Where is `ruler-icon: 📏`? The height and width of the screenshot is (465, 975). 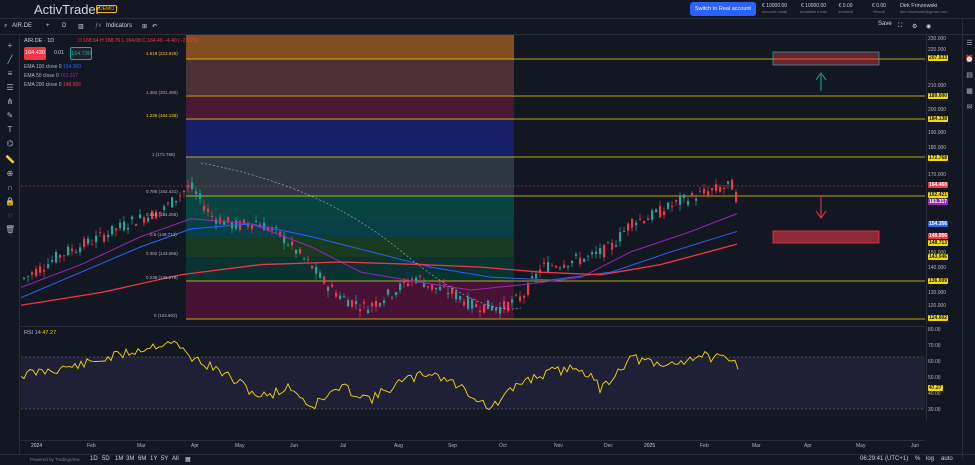 ruler-icon: 📏 is located at coordinates (10, 159).